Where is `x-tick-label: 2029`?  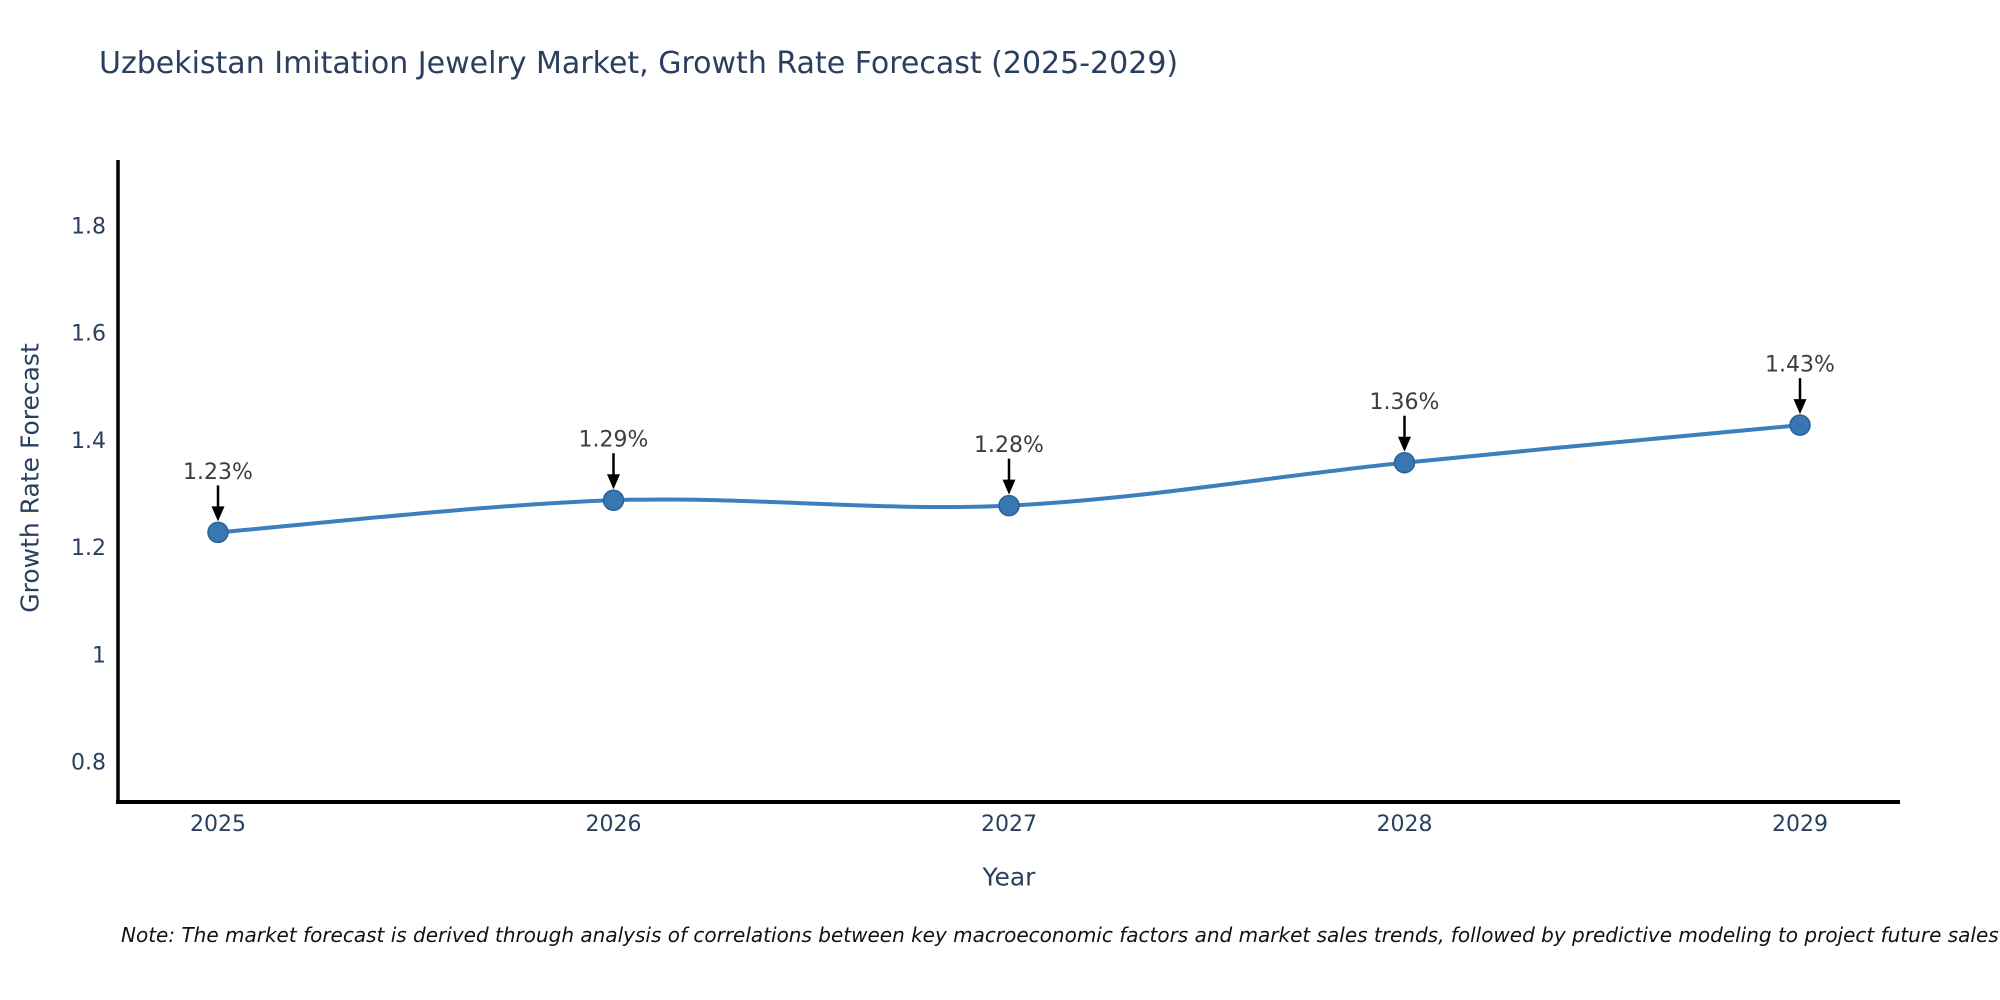 x-tick-label: 2029 is located at coordinates (1800, 824).